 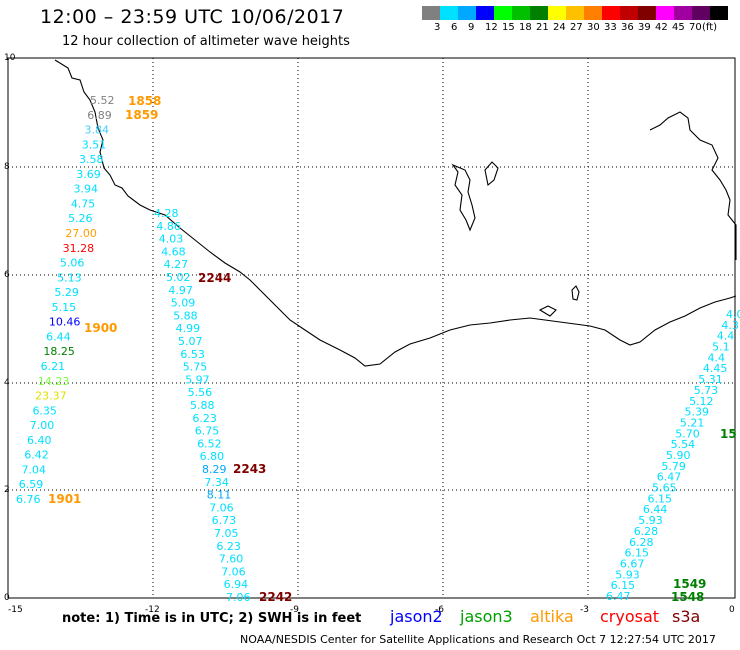 What do you see at coordinates (644, 27) in the screenshot?
I see `legend-label: 39` at bounding box center [644, 27].